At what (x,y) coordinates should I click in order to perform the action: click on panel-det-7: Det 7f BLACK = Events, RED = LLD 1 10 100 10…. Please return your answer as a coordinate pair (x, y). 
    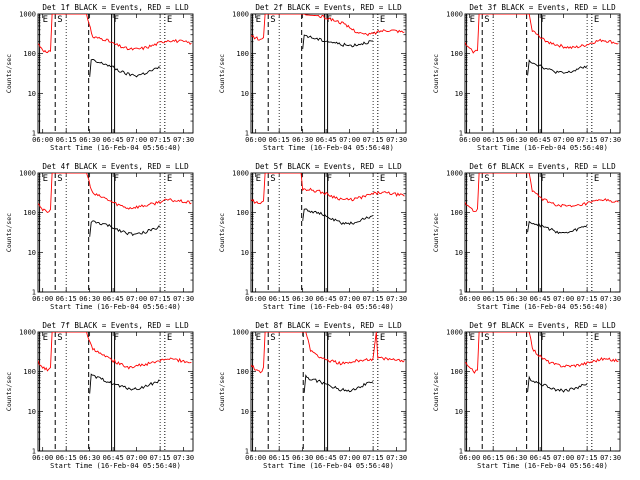
    Looking at the image, I should click on (99, 395).